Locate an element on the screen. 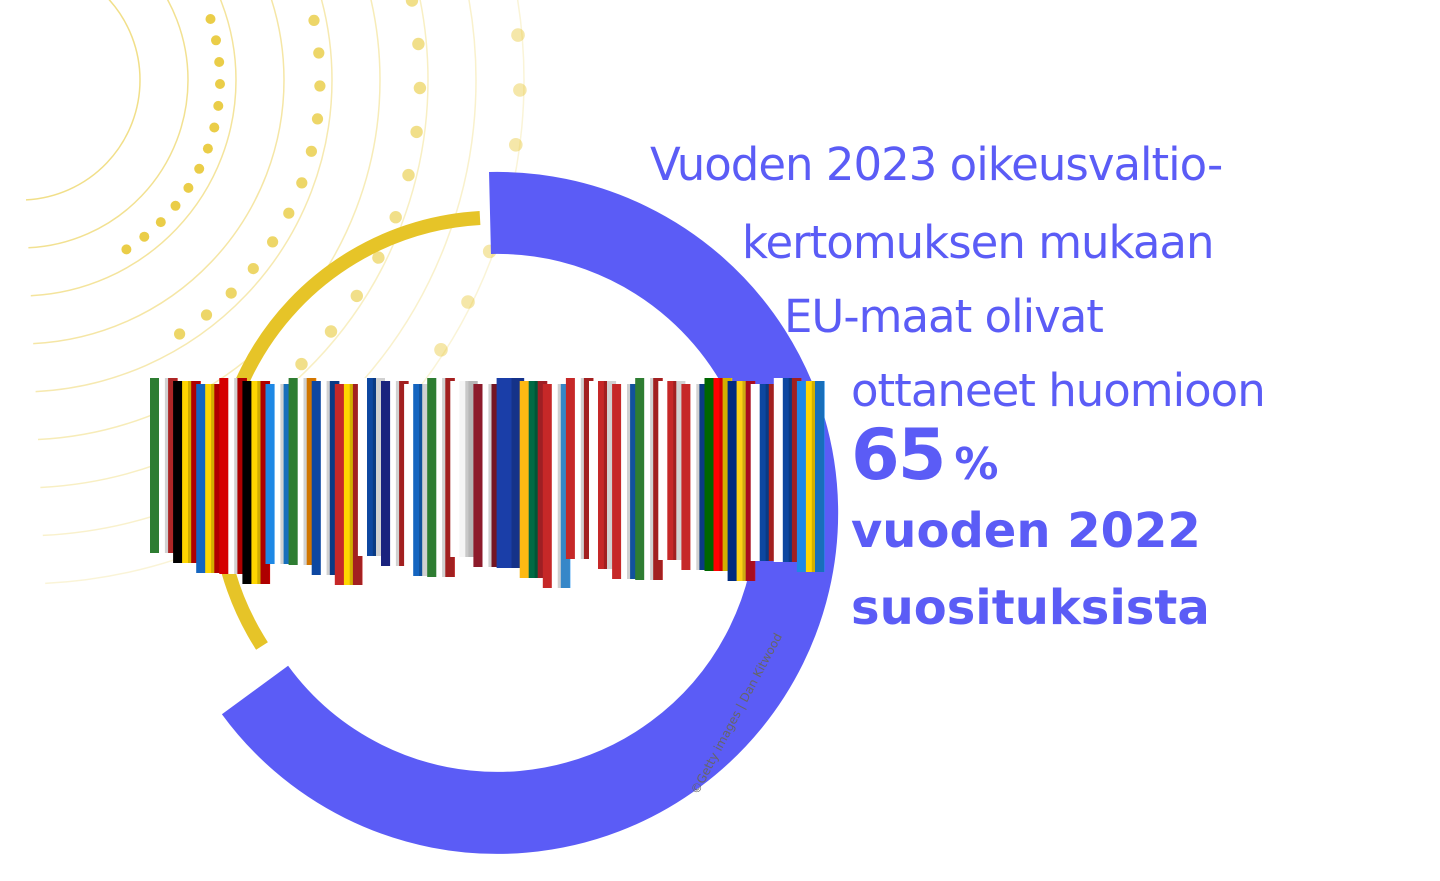 This screenshot has height=881, width=1440. headline-line-2: kertomuksen mukaan is located at coordinates (978, 242).